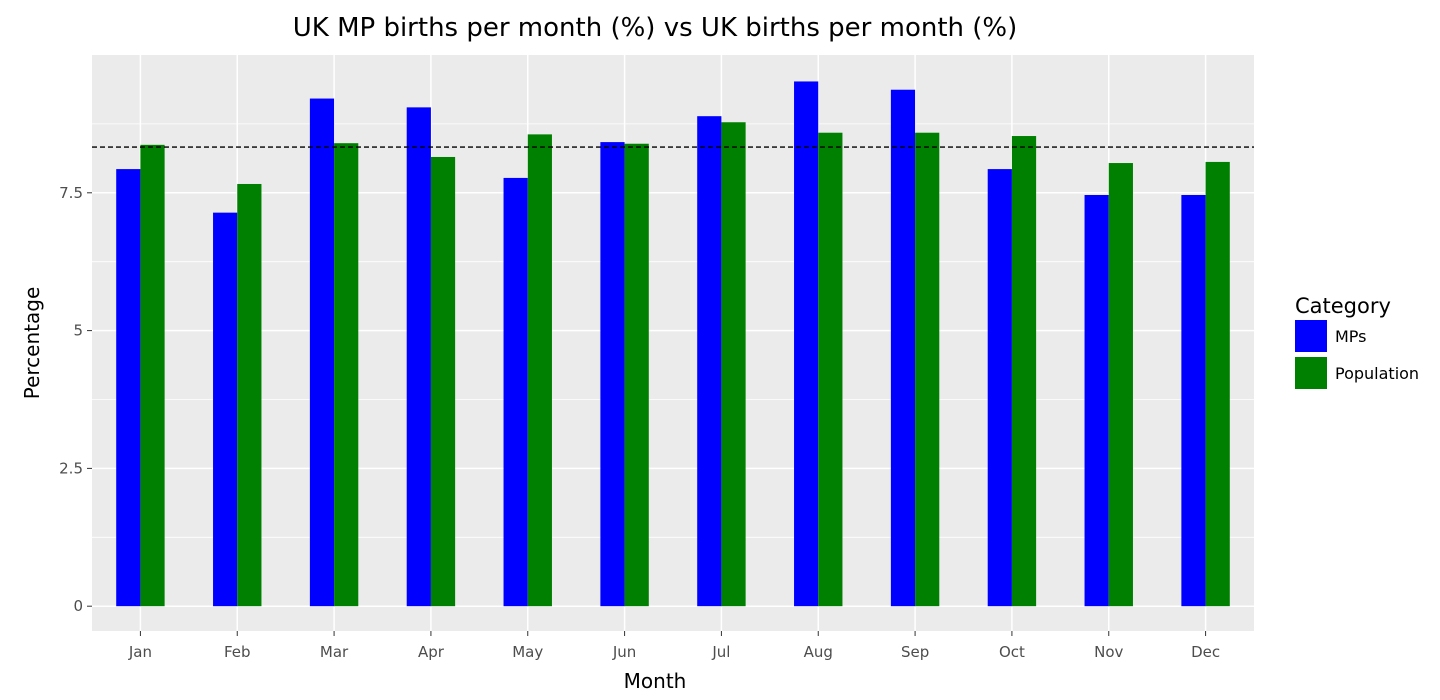  Describe the element at coordinates (1108, 652) in the screenshot. I see `x-tick-label: Nov` at that location.